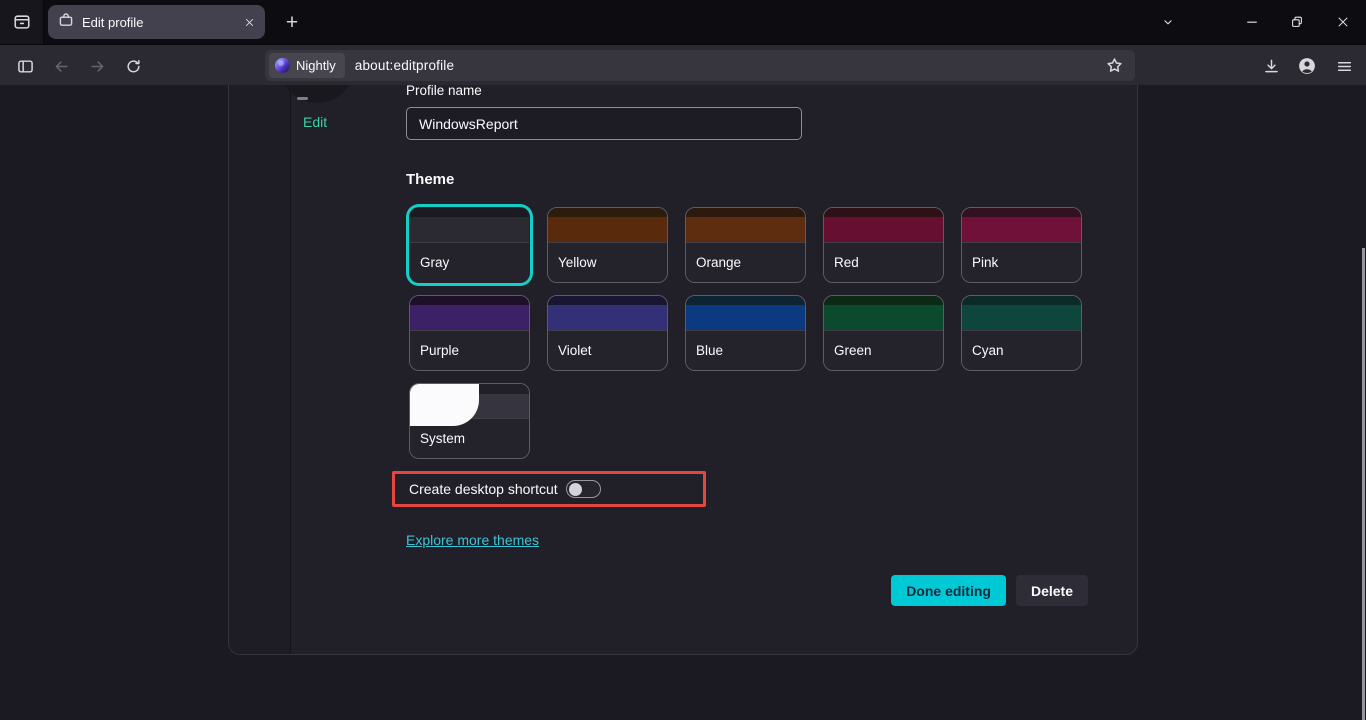  I want to click on window-close-icon, so click(1343, 22).